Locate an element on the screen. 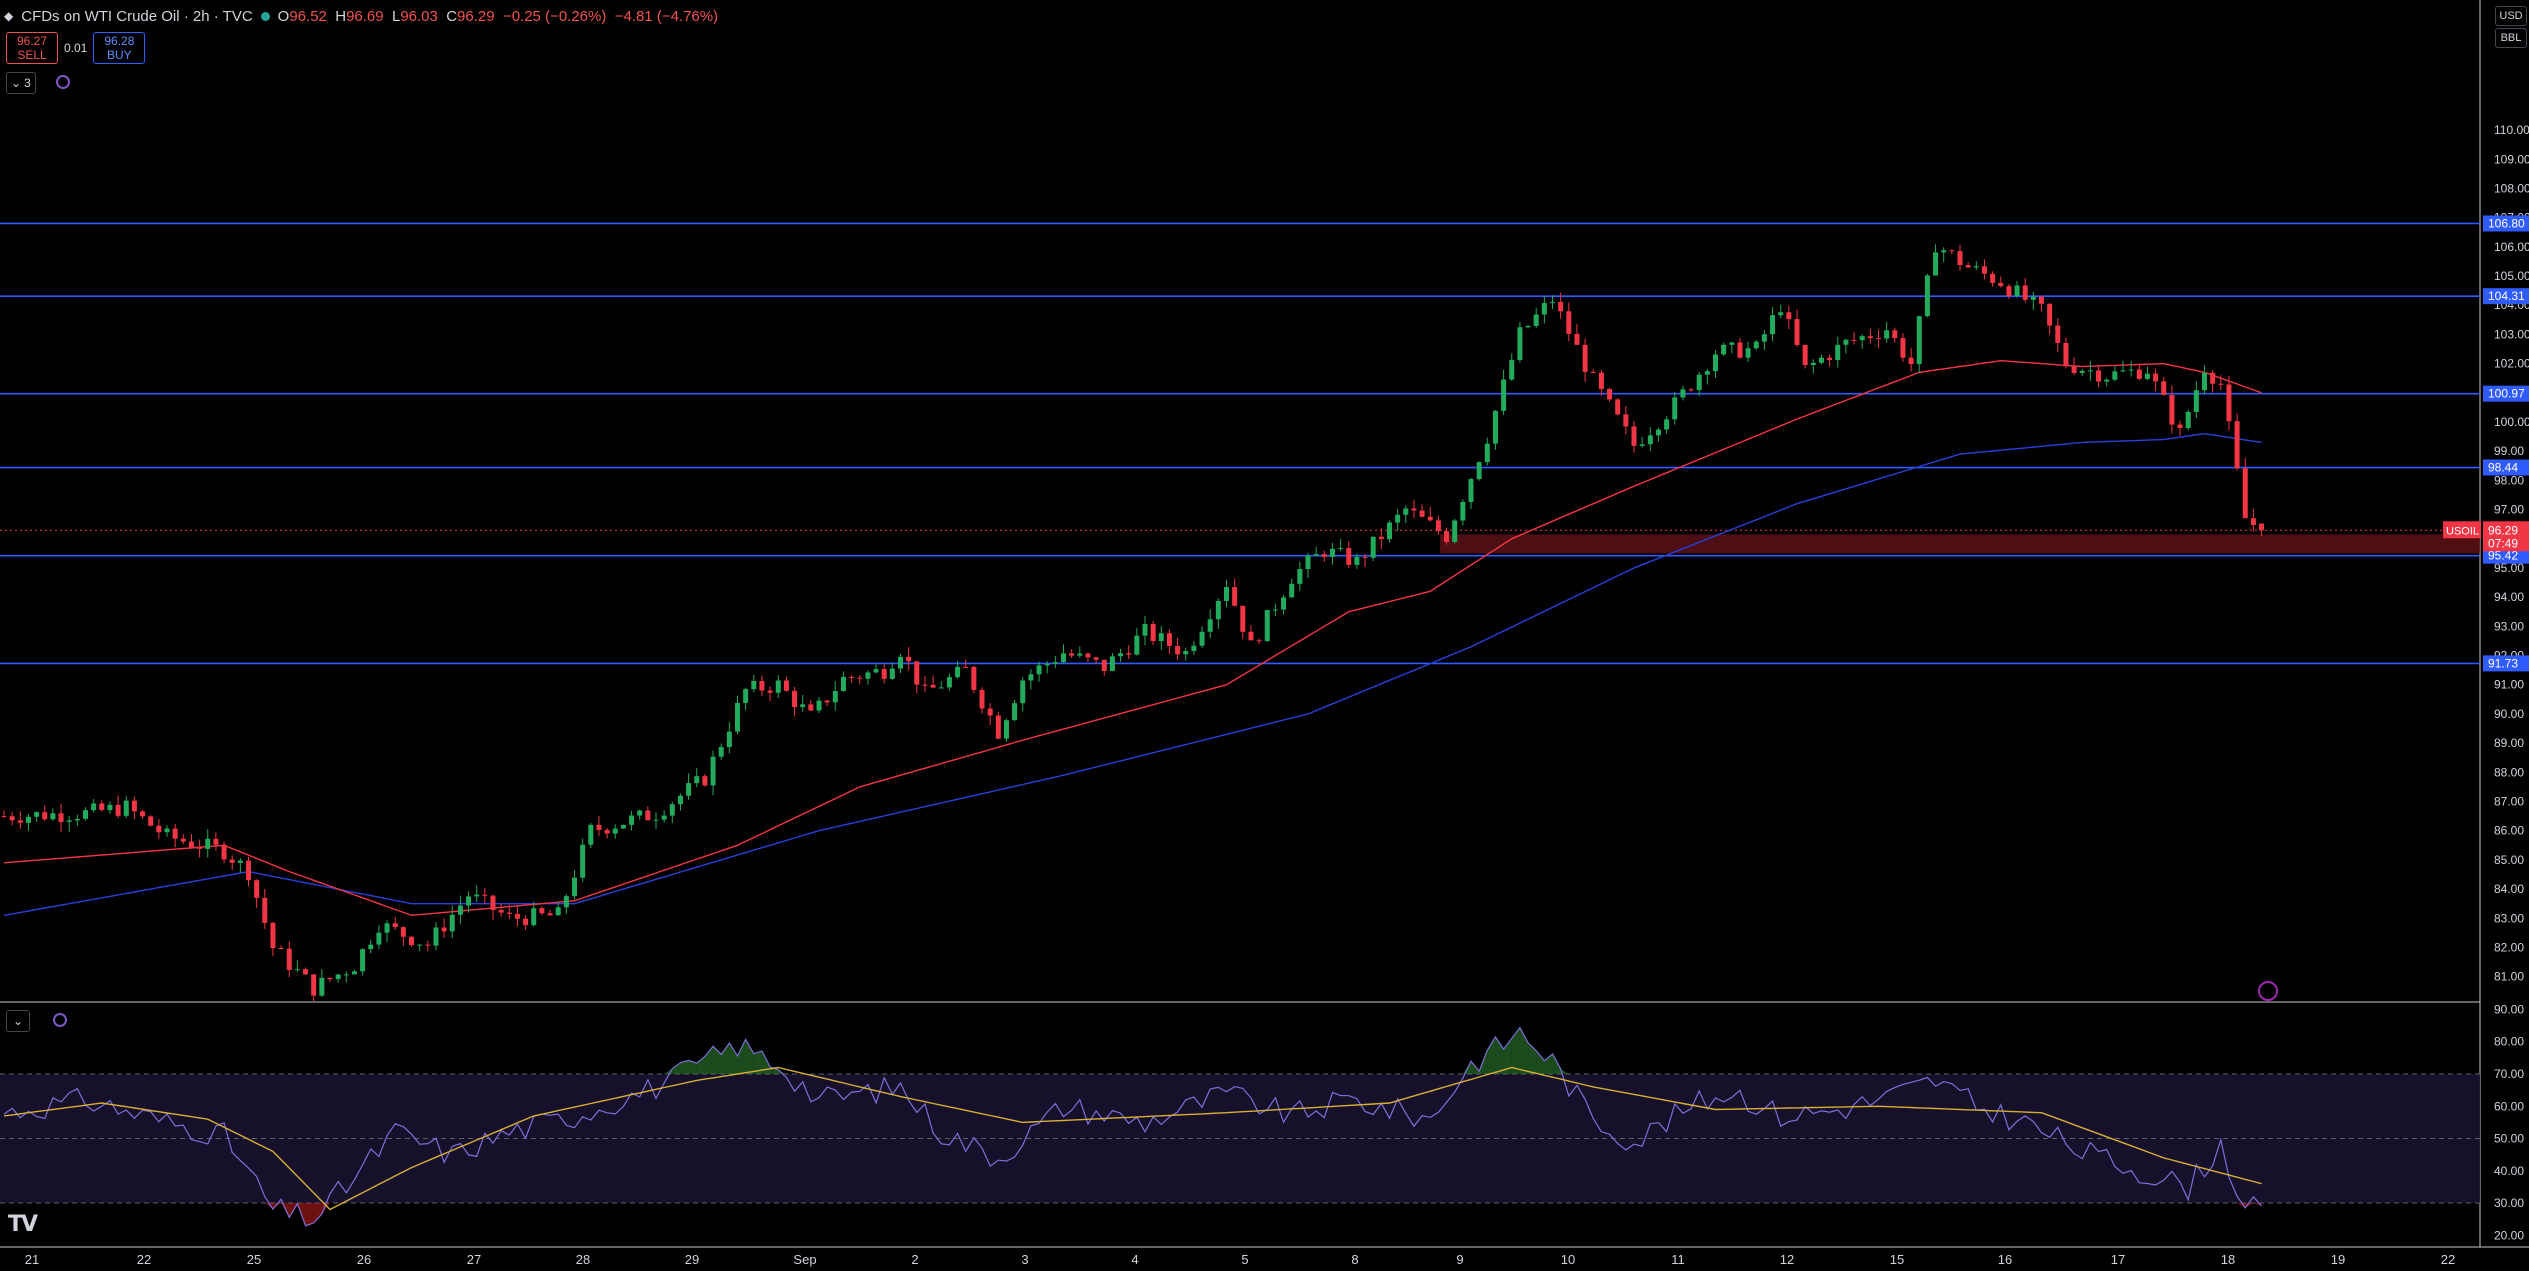 This screenshot has width=2529, height=1271. unit-select: BBL is located at coordinates (2511, 38).